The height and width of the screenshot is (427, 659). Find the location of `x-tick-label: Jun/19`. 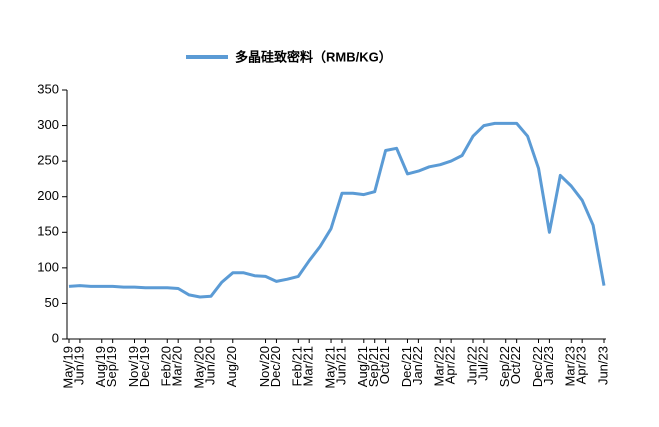

x-tick-label: Jun/19 is located at coordinates (78, 365).